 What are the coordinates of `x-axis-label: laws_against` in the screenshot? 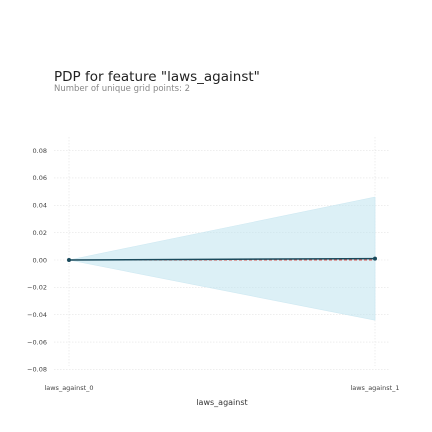 It's located at (221, 402).